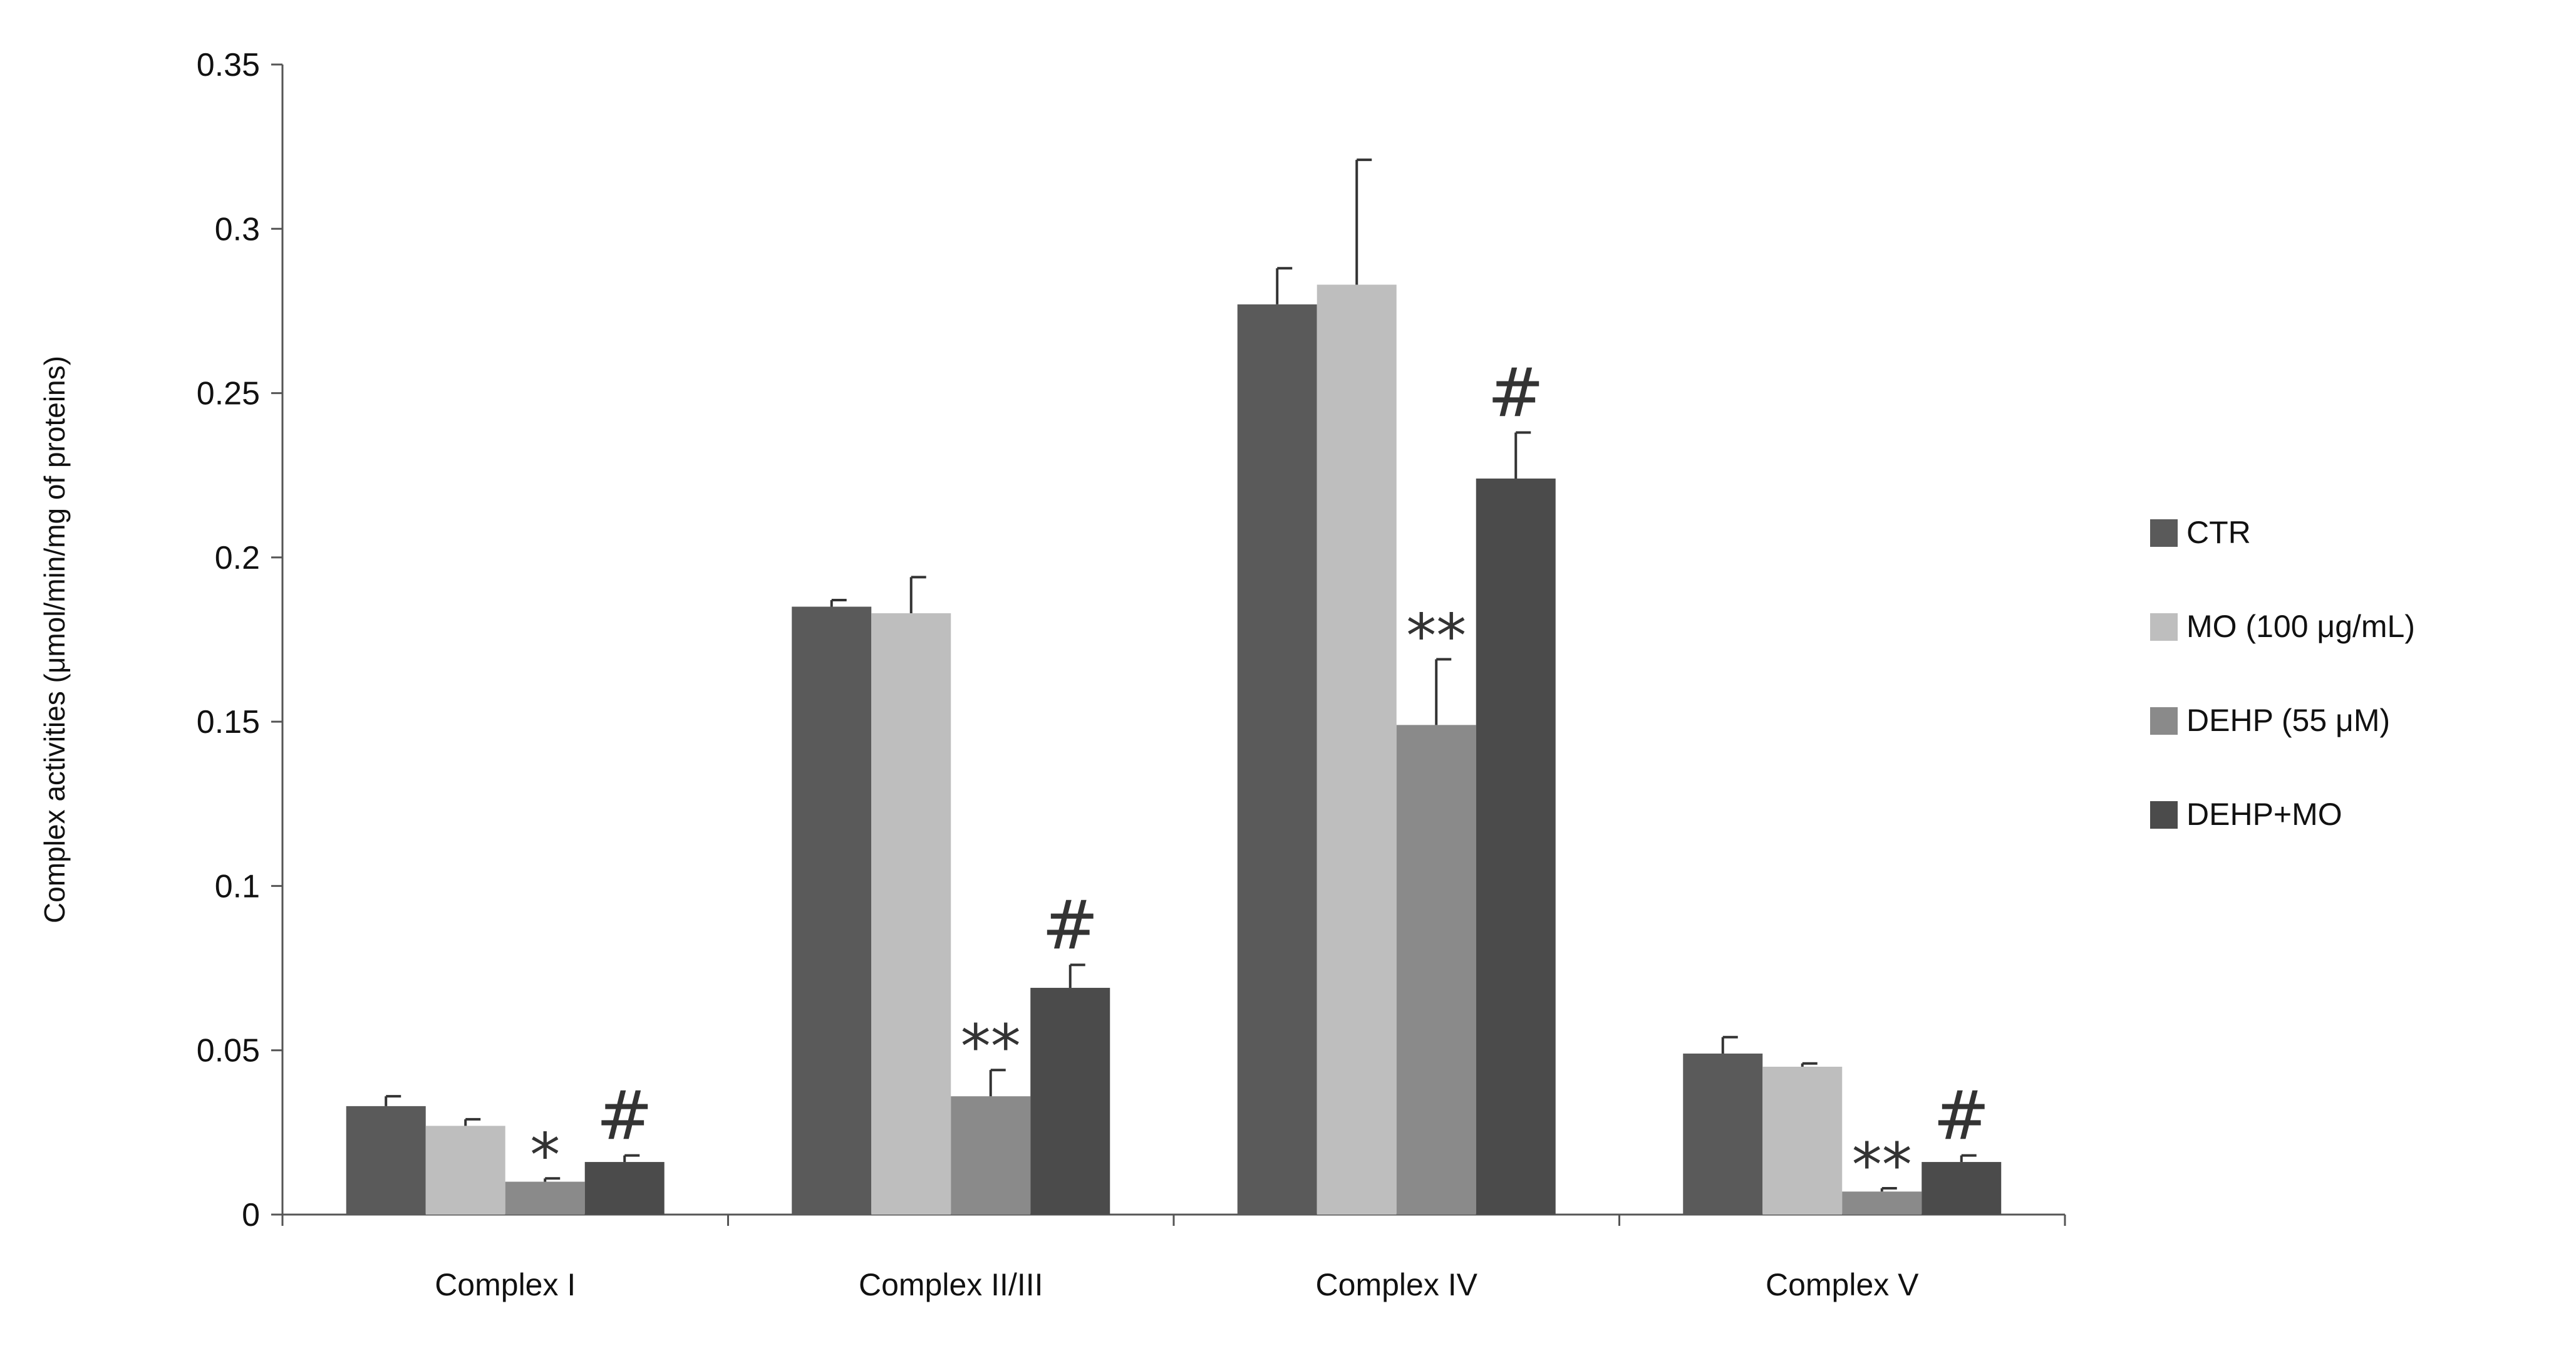  Describe the element at coordinates (1070, 1101) in the screenshot. I see `bar-complex-ii-iii-dehp-mo` at that location.